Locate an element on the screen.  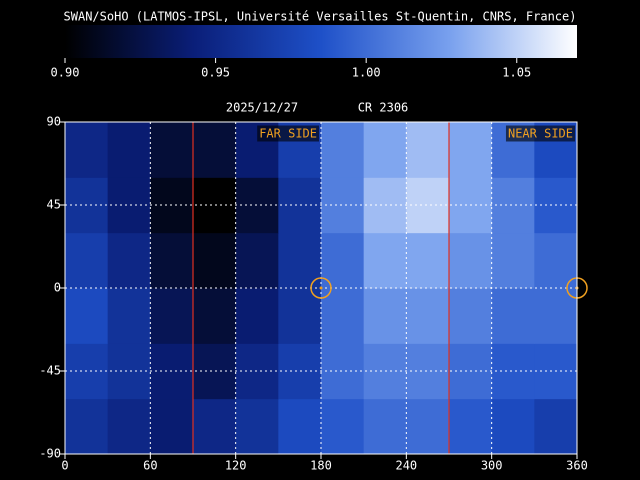
colorbar-tick-label: 1.05 is located at coordinates (516, 73).